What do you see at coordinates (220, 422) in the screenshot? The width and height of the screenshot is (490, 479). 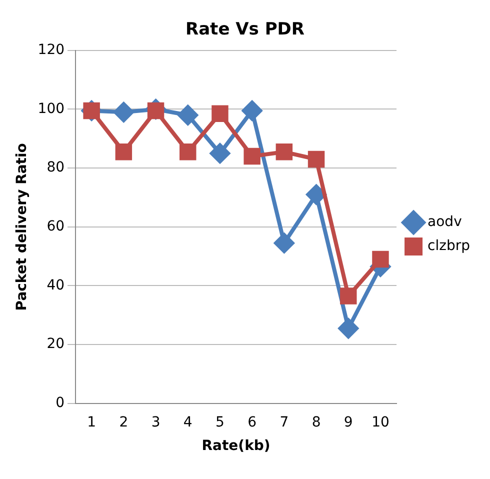 I see `x-tick-label: 5` at bounding box center [220, 422].